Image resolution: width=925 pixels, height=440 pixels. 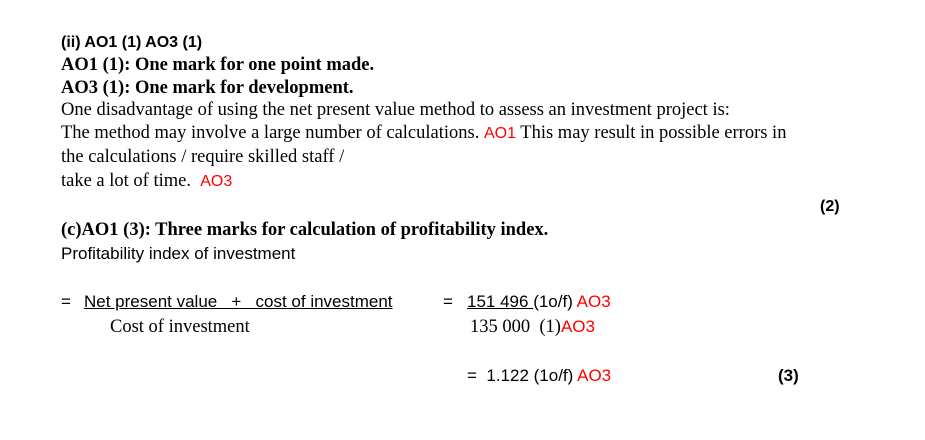 What do you see at coordinates (500, 301) in the screenshot?
I see `npv-plus-cost: 151 496` at bounding box center [500, 301].